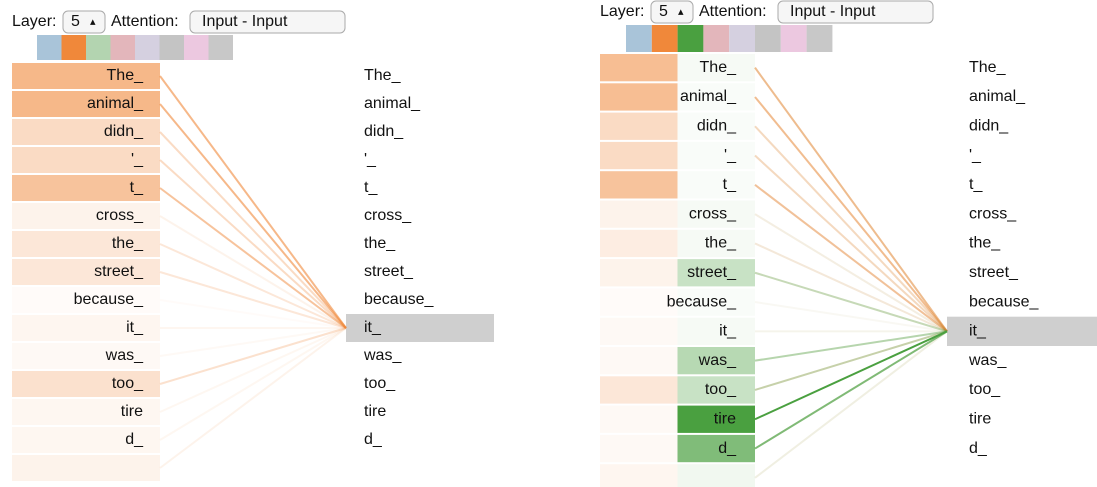 Image resolution: width=1097 pixels, height=487 pixels. I want to click on layer-arrows: ▴, so click(93, 22).